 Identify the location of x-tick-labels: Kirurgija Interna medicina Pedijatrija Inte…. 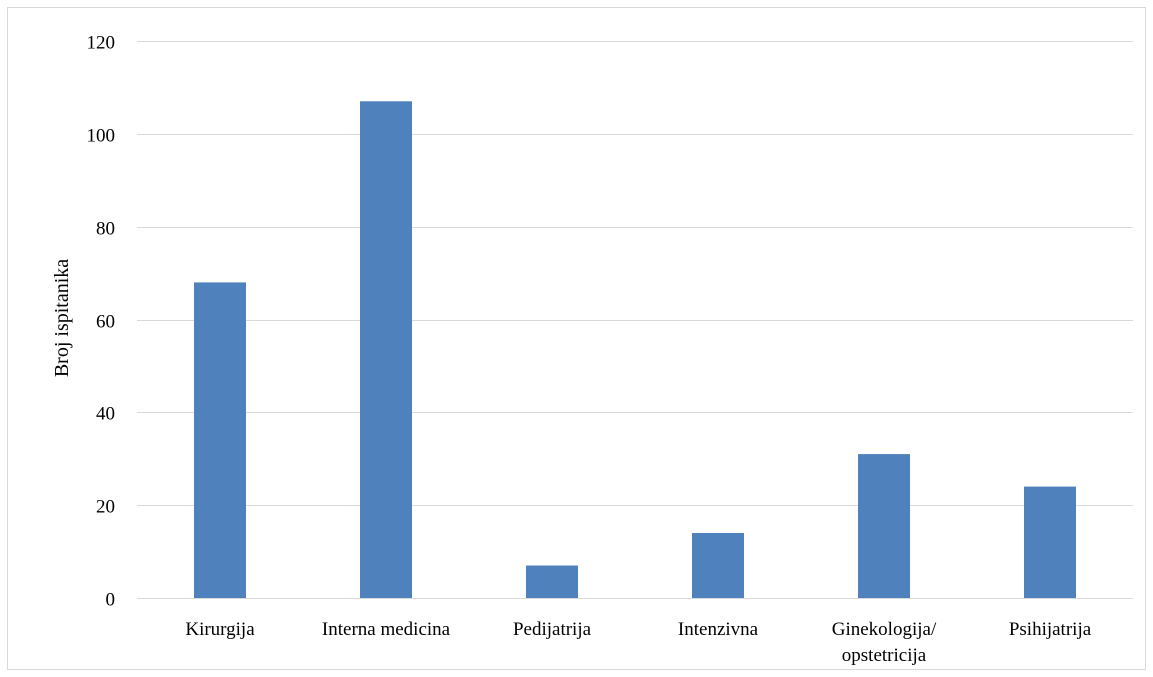
(638, 642).